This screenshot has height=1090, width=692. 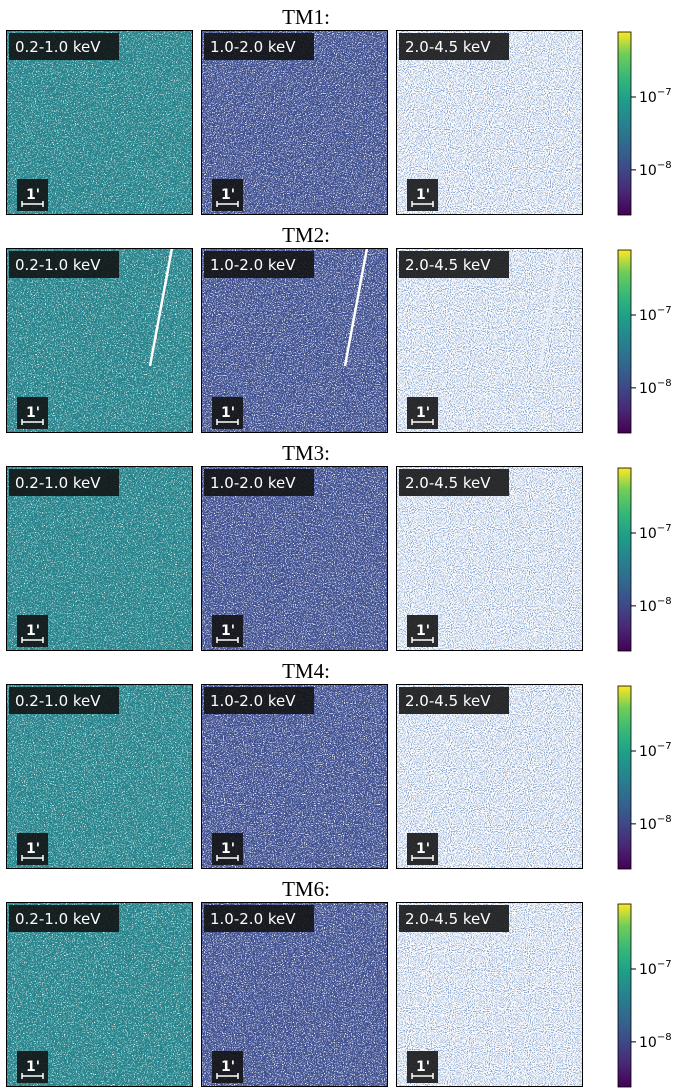 What do you see at coordinates (306, 671) in the screenshot?
I see `row-title: TM4:` at bounding box center [306, 671].